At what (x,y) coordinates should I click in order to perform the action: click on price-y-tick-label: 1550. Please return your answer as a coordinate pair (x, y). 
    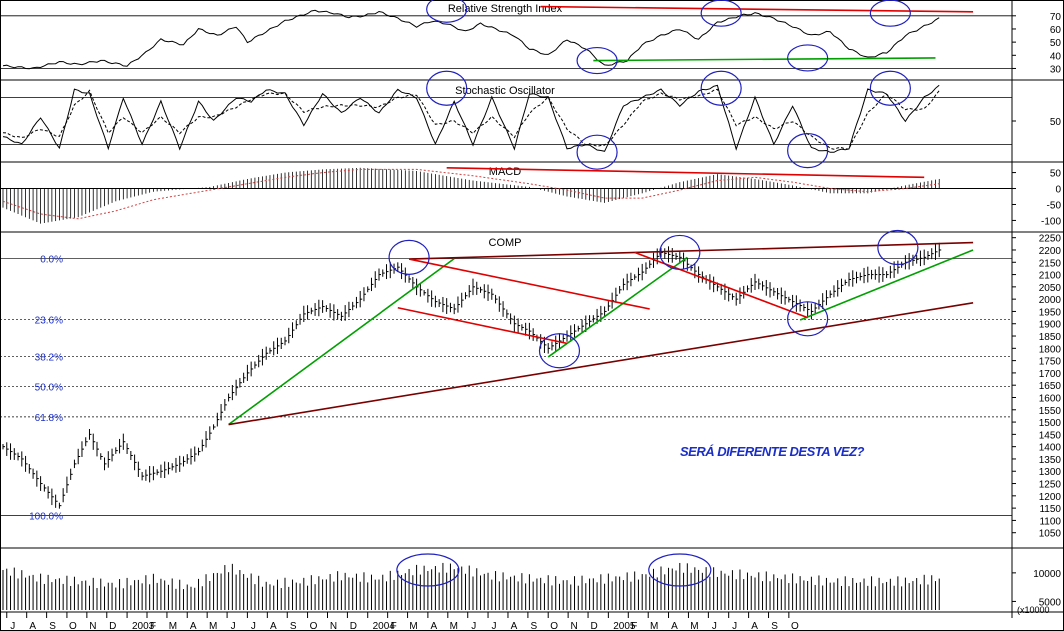
    Looking at the image, I should click on (1050, 411).